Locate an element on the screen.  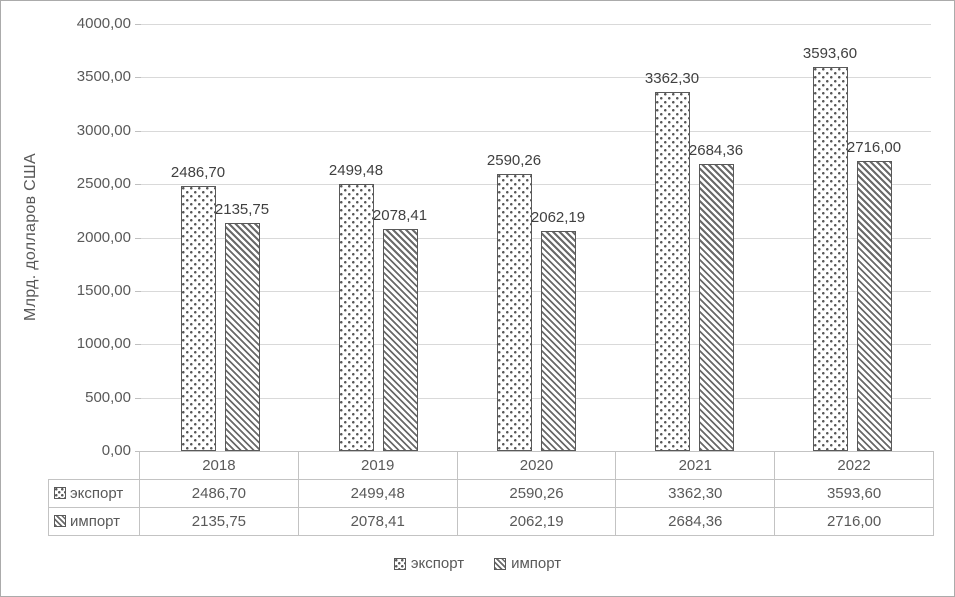
table-value-cell: 2684,36 is located at coordinates (695, 521).